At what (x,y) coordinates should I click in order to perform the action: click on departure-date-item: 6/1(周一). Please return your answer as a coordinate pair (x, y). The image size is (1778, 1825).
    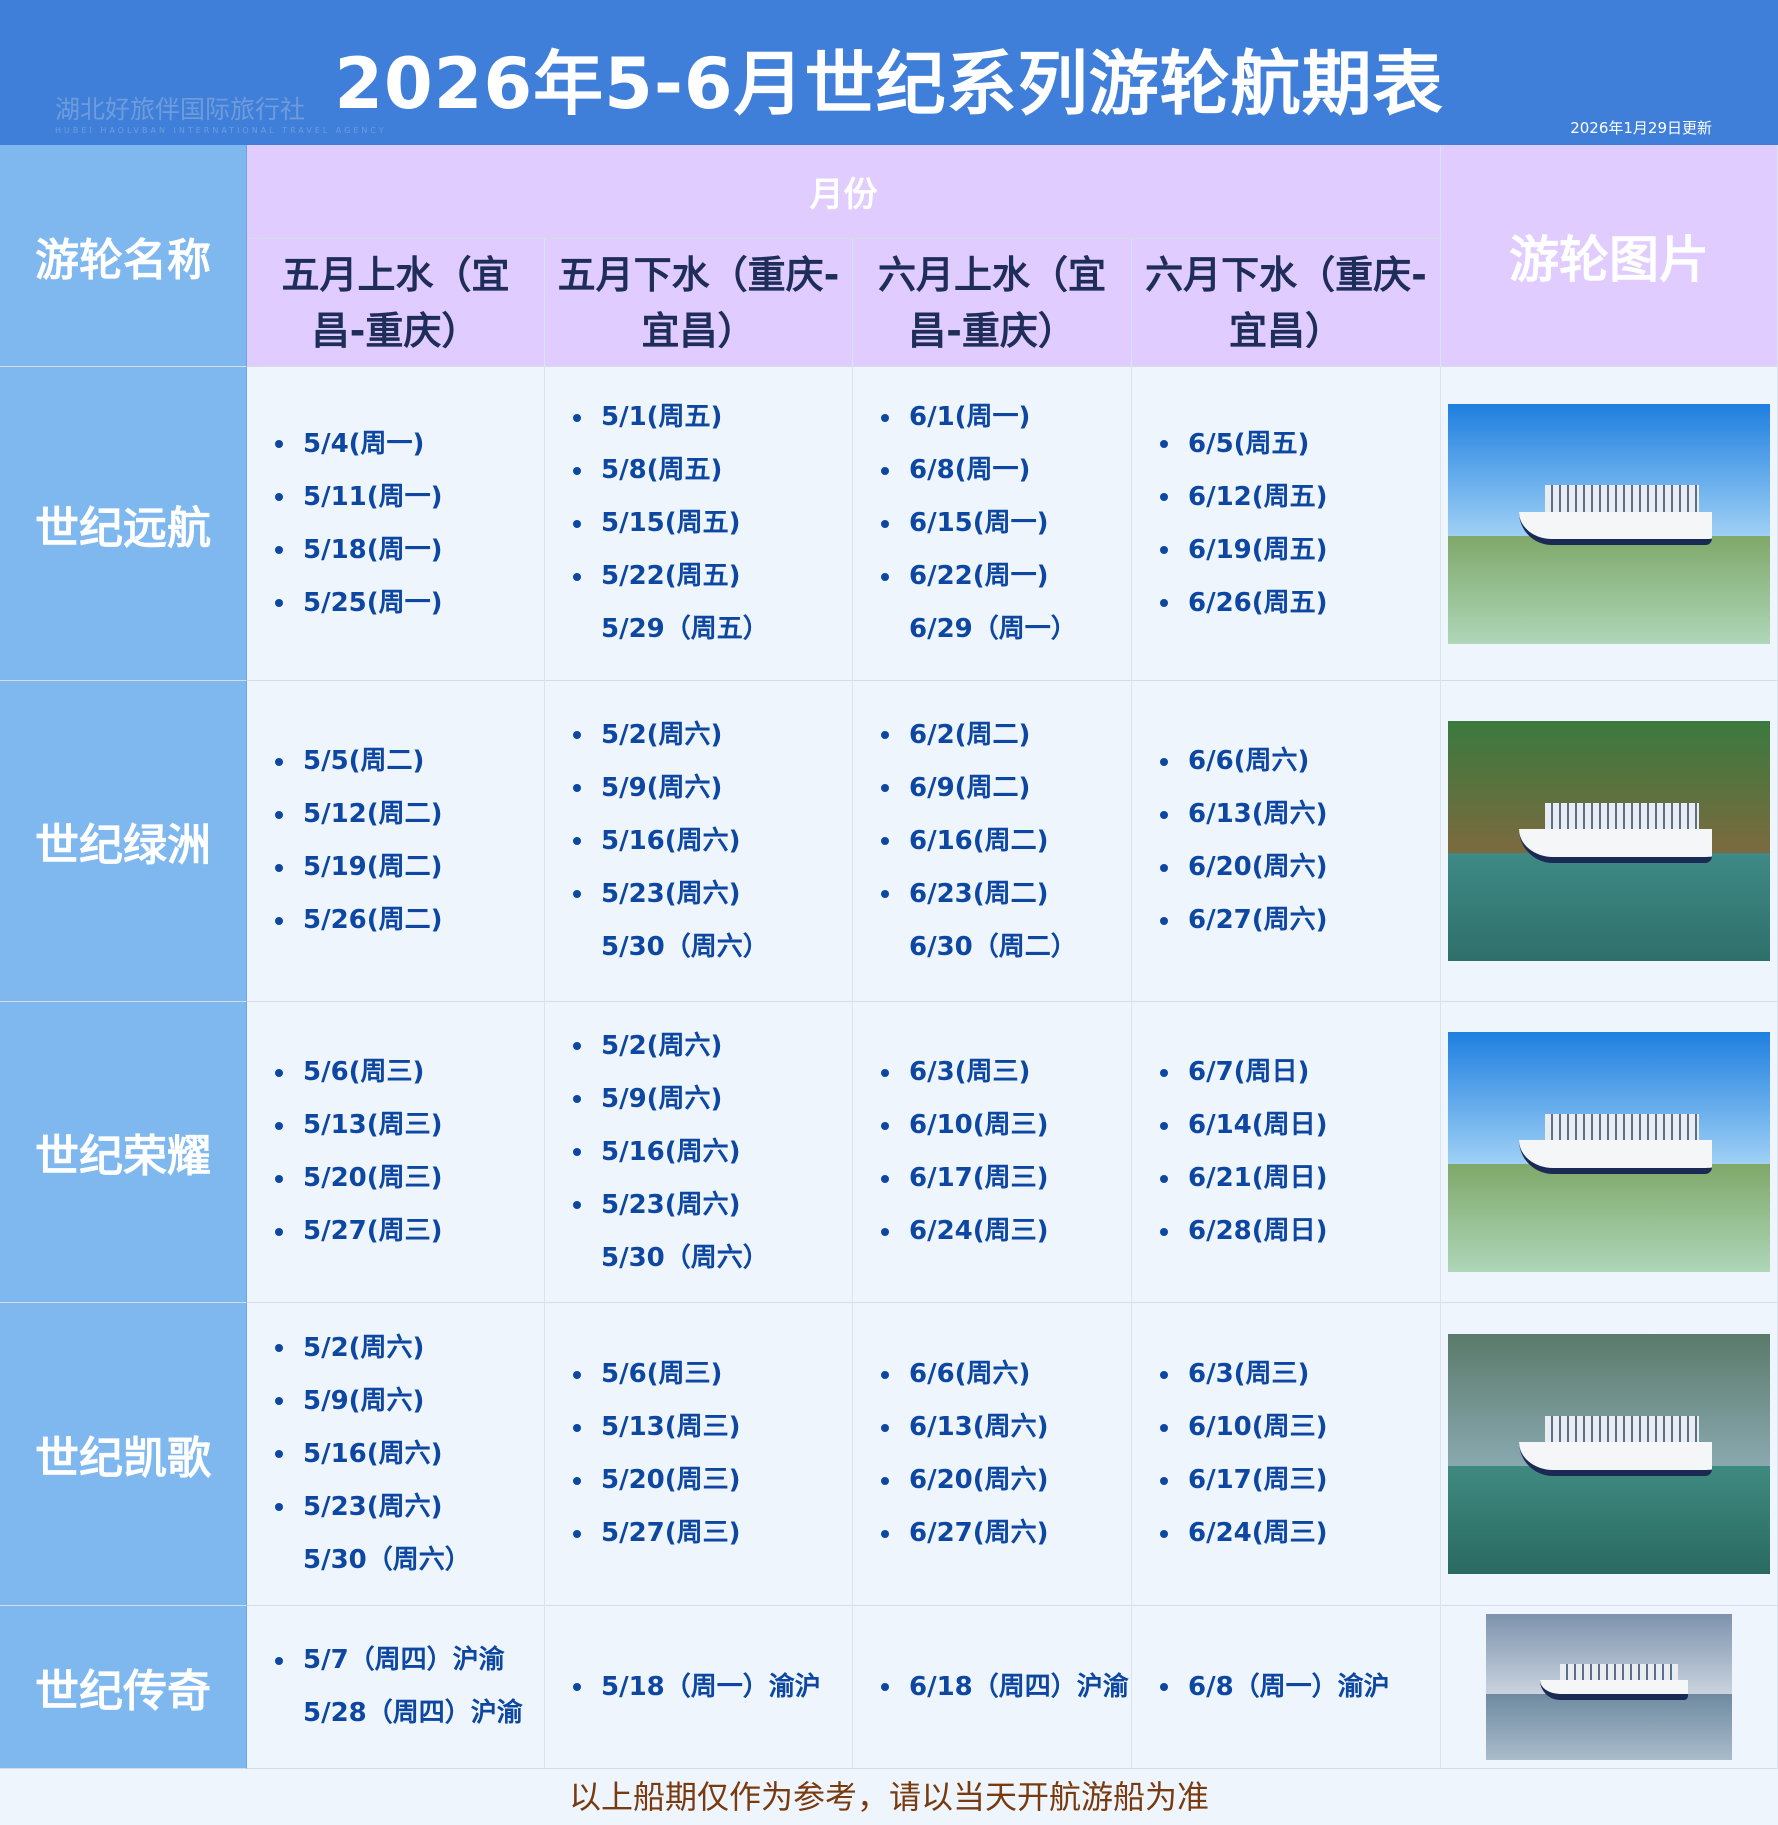
    Looking at the image, I should click on (1006, 417).